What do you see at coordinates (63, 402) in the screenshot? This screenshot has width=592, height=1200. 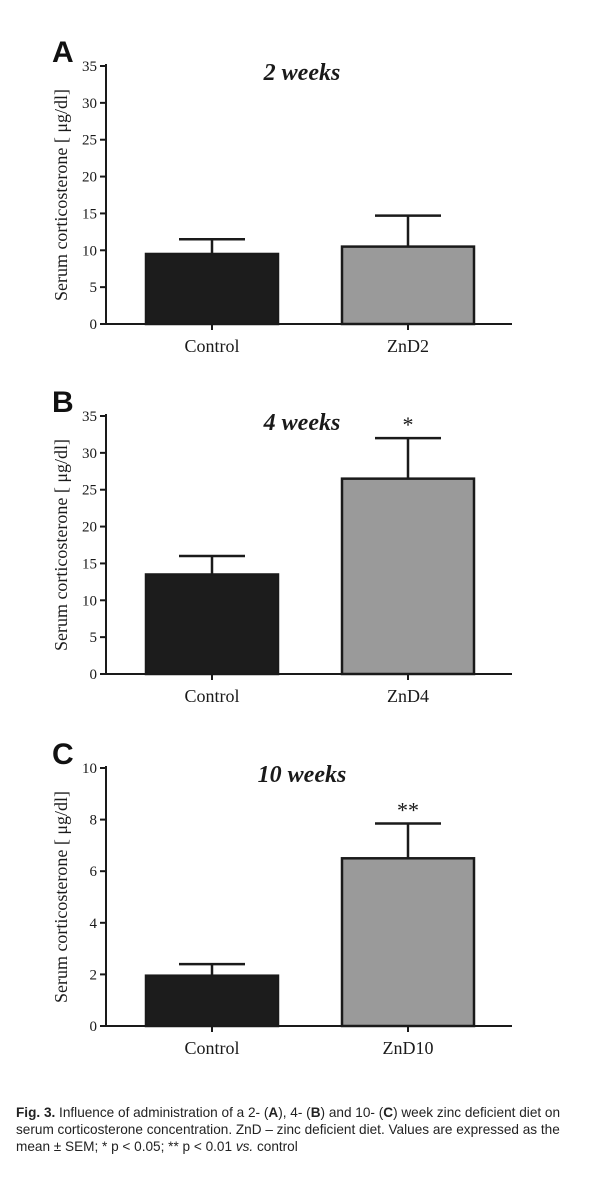 I see `chart-b-panel-letter: B` at bounding box center [63, 402].